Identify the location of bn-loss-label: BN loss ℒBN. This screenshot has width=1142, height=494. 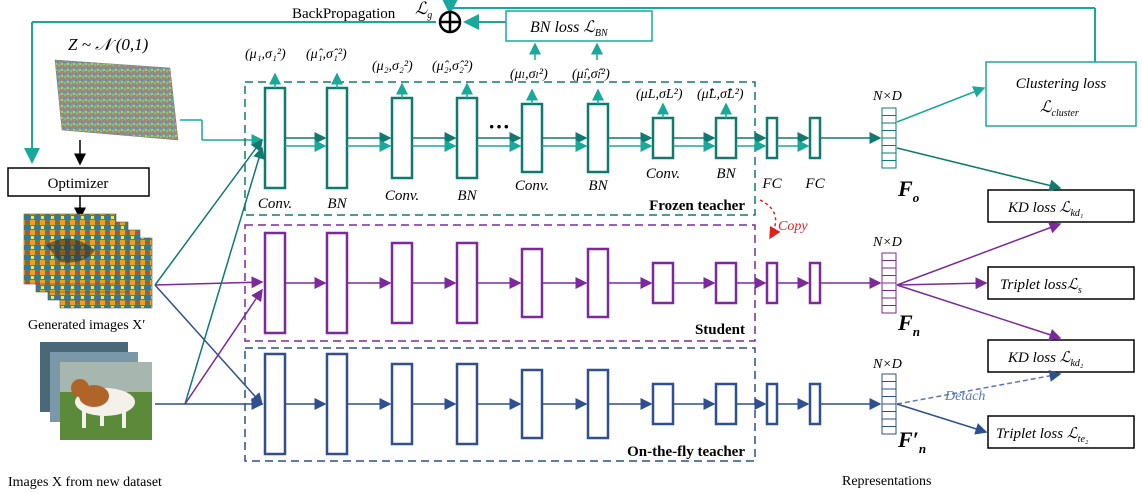
(569, 29).